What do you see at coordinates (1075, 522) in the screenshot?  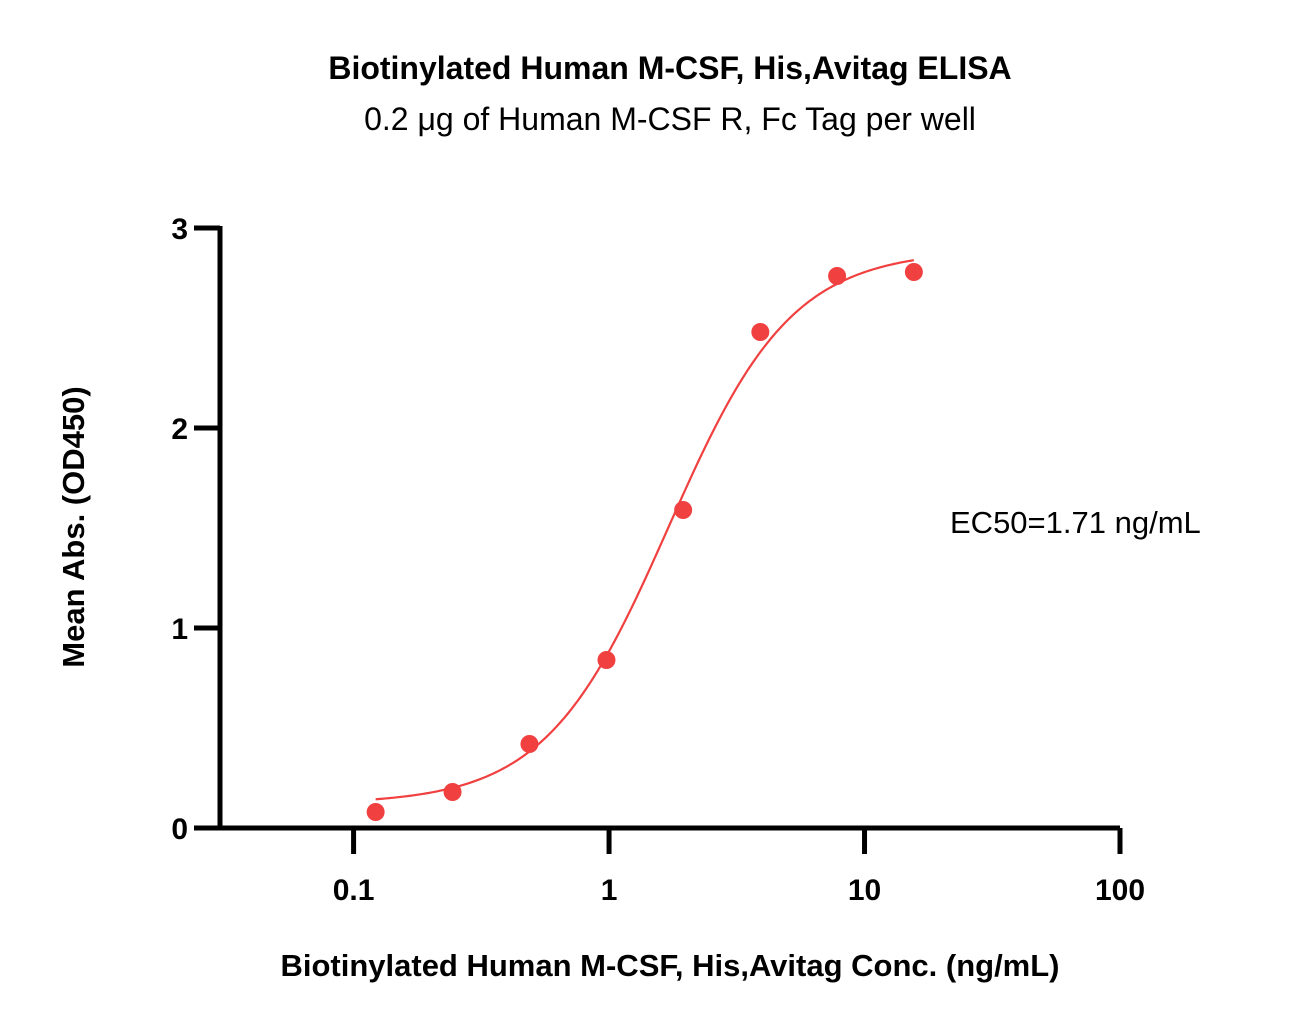 I see `ec50-annotation: EC50=1.71 ng/mL` at bounding box center [1075, 522].